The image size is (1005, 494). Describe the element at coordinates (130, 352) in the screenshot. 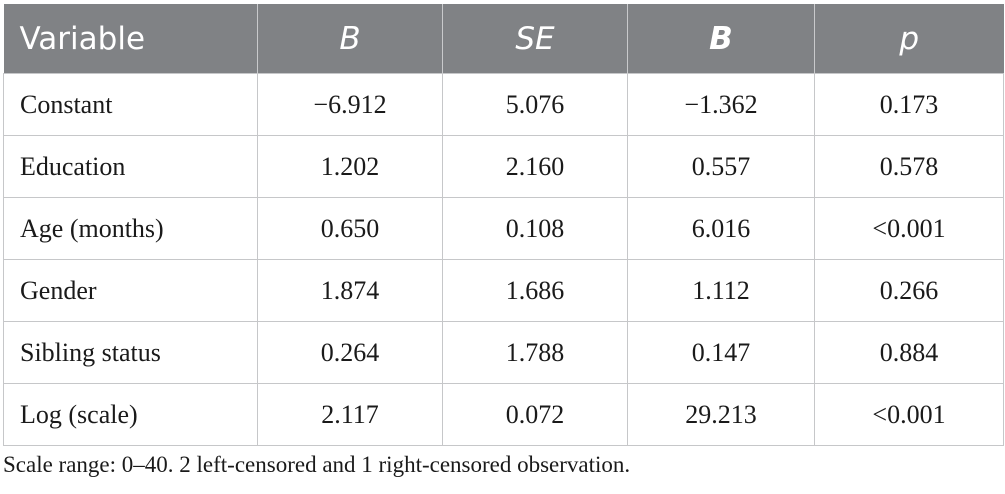

I see `cell-variable: Sibling status` at that location.